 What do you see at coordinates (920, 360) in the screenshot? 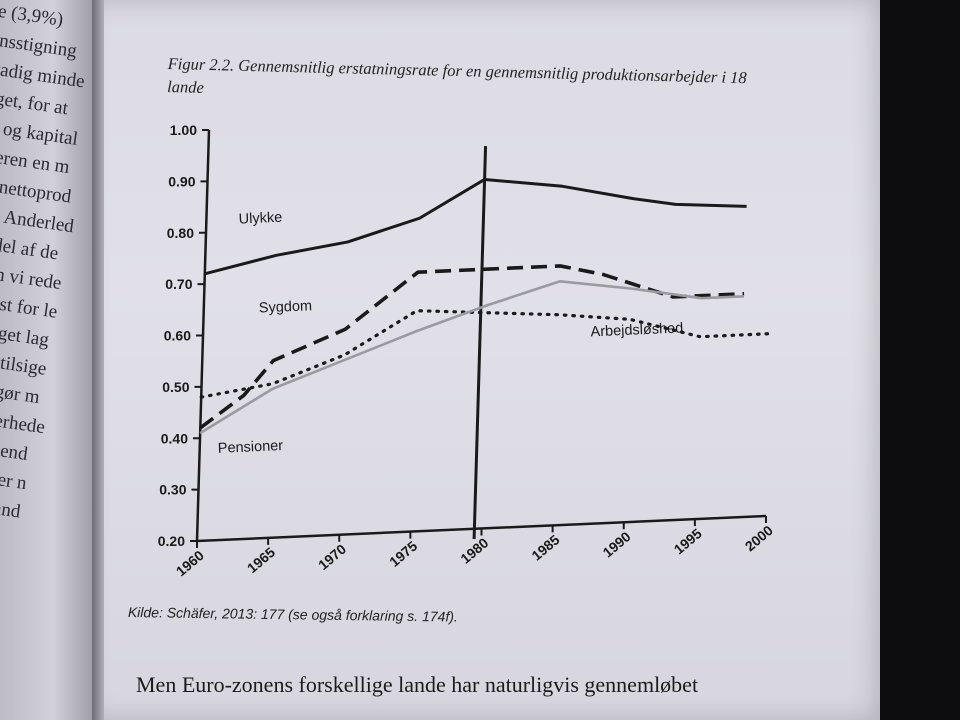
I see `dark-background` at bounding box center [920, 360].